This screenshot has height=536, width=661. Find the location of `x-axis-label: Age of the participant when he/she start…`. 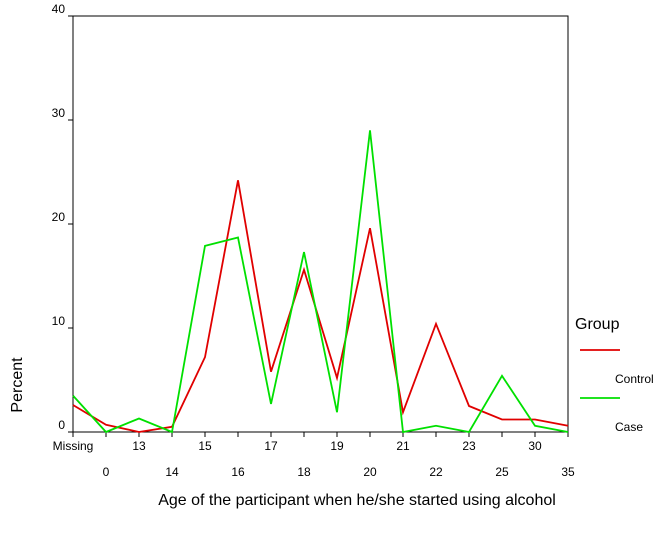

x-axis-label: Age of the participant when he/she start… is located at coordinates (357, 500).